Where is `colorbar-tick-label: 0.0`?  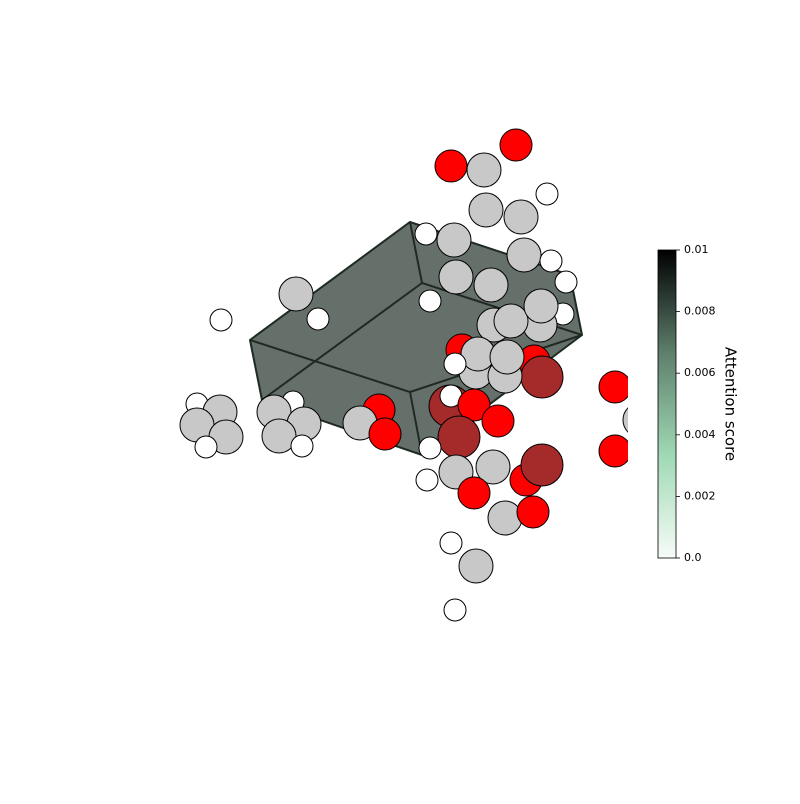 colorbar-tick-label: 0.0 is located at coordinates (693, 557).